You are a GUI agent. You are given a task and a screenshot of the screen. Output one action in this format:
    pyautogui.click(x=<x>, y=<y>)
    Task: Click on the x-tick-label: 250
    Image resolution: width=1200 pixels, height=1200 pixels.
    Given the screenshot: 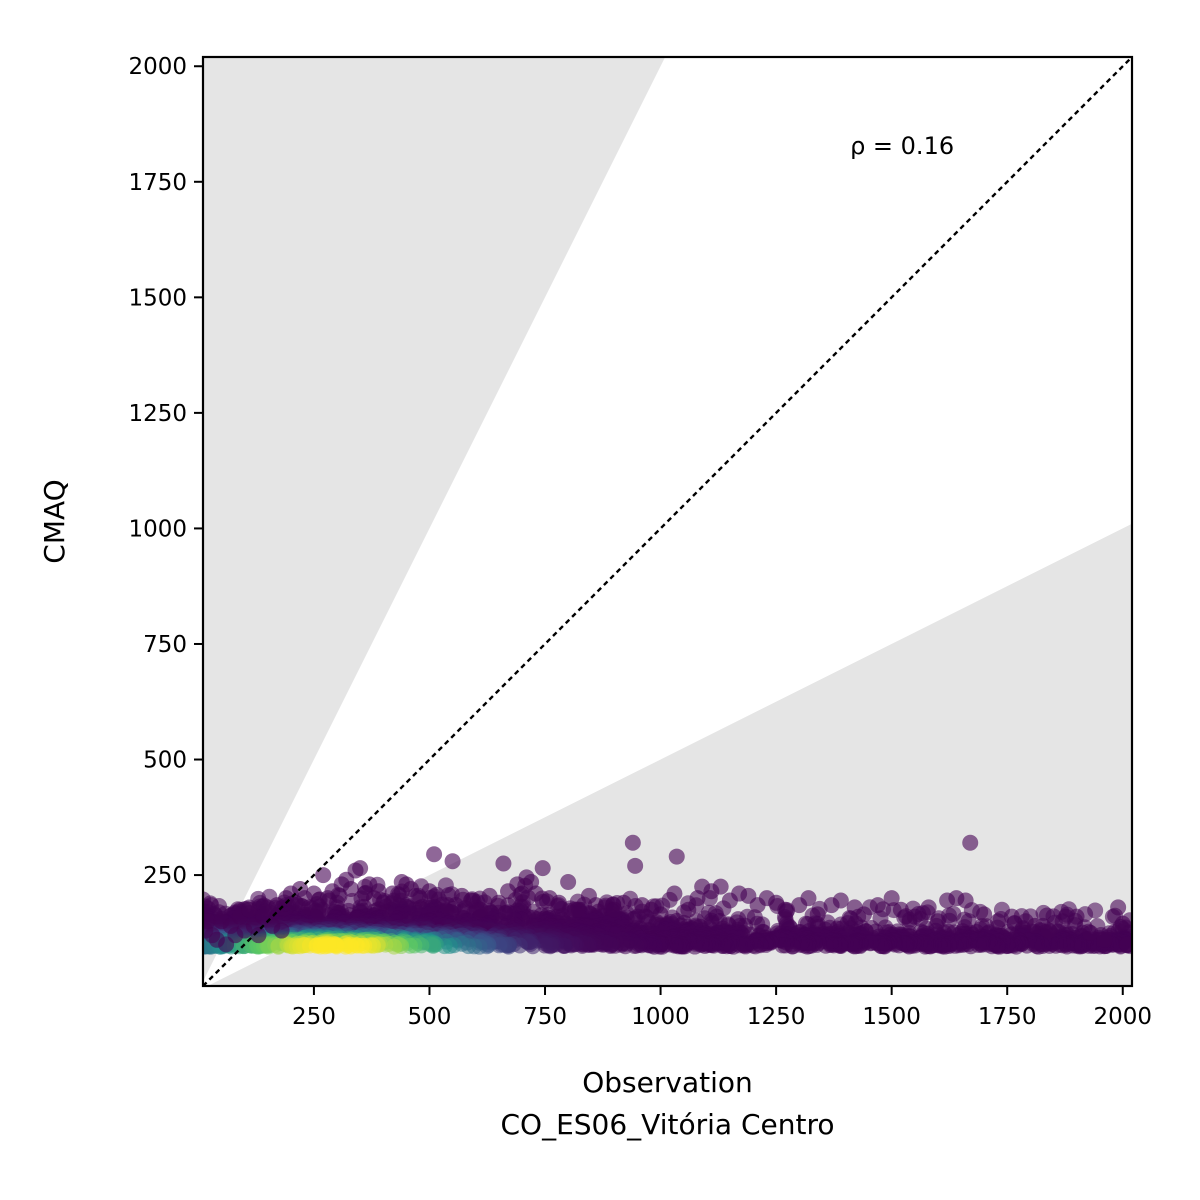 What is the action you would take?
    pyautogui.click(x=314, y=1017)
    